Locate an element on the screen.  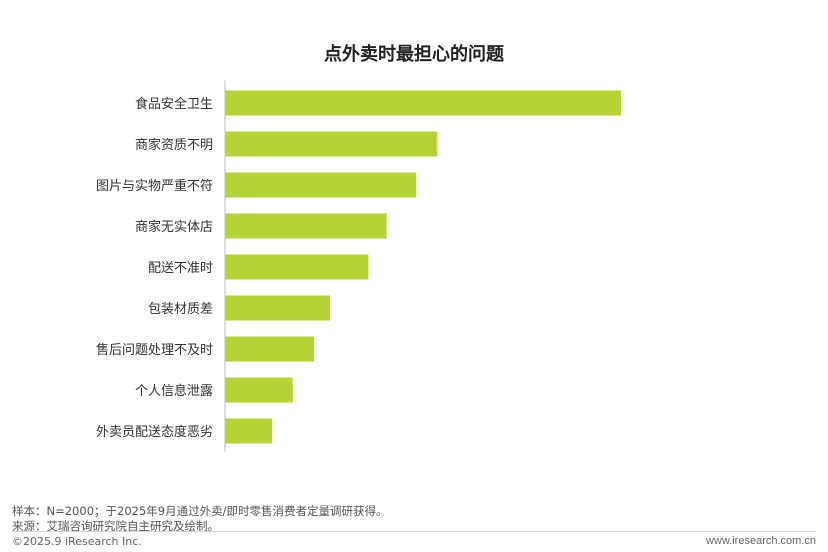
category-label-6: 包装材质差 is located at coordinates (180, 309).